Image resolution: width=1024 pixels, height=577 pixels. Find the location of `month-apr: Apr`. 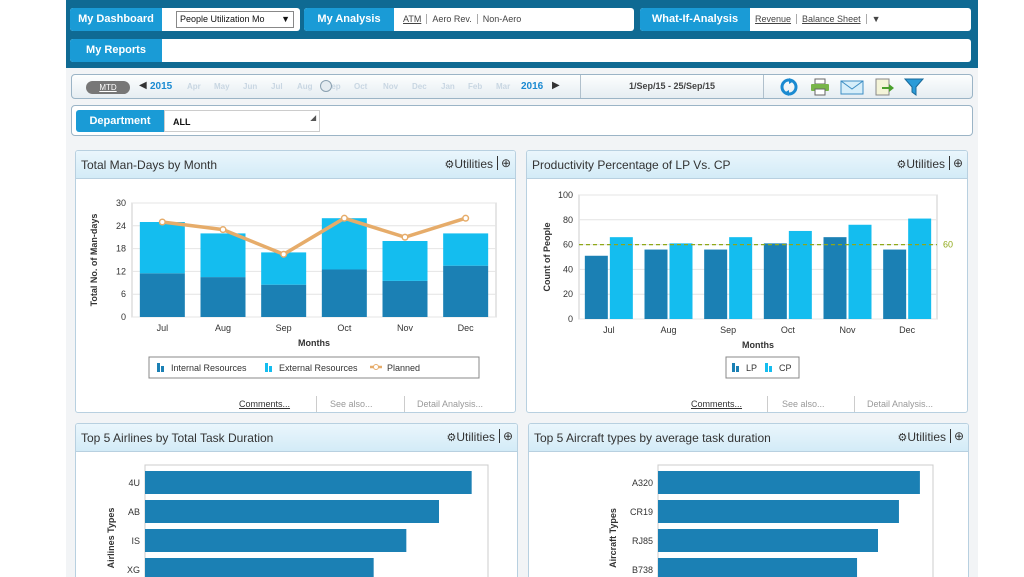

month-apr: Apr is located at coordinates (194, 86).